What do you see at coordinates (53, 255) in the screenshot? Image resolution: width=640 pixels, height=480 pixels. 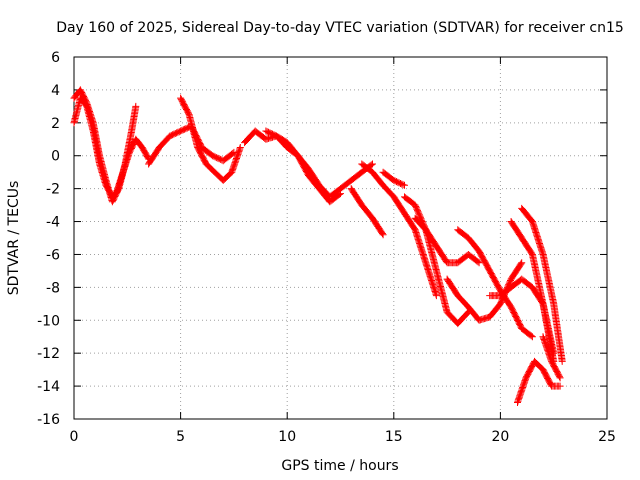 I see `y-tick-label: -6` at bounding box center [53, 255].